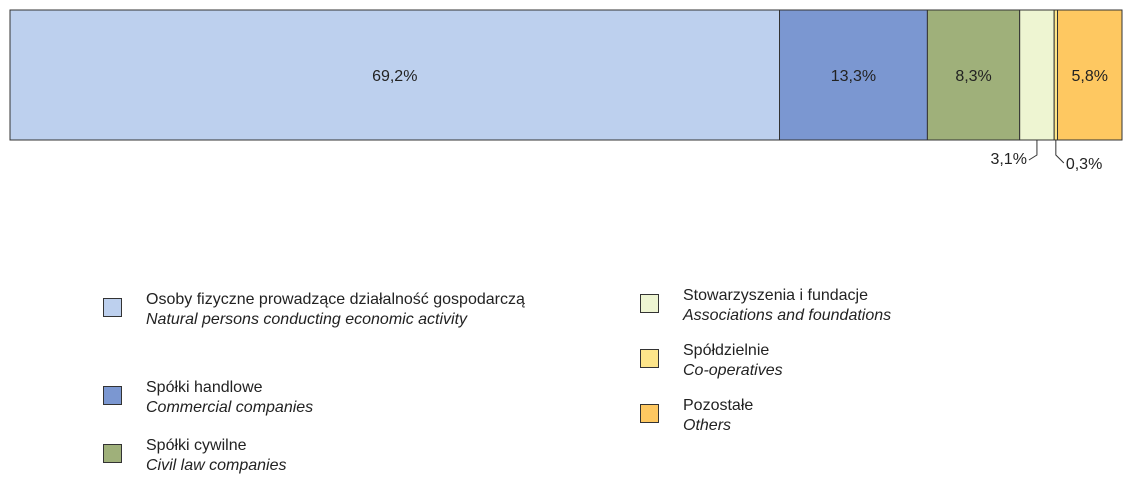 This screenshot has width=1132, height=483. What do you see at coordinates (230, 407) in the screenshot?
I see `legend-label-en: Commercial companies` at bounding box center [230, 407].